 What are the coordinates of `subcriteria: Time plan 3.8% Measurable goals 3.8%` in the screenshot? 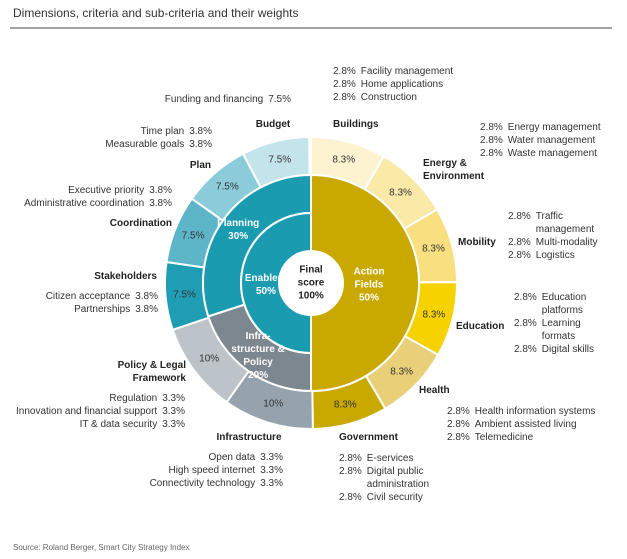 It's located at (158, 138).